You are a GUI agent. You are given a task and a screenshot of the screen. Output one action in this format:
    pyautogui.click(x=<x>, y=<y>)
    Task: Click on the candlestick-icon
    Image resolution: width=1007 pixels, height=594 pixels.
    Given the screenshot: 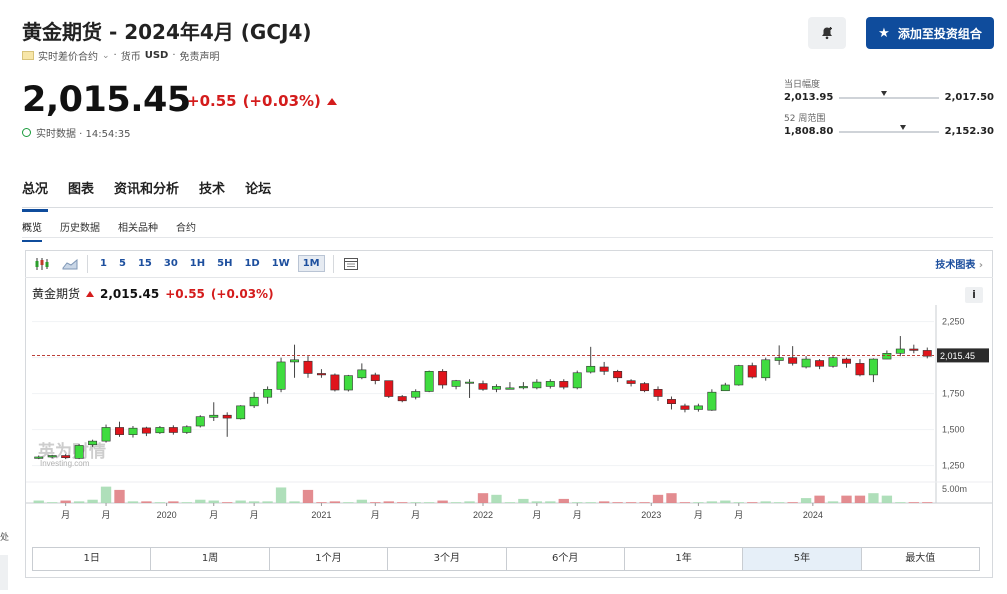 What is the action you would take?
    pyautogui.click(x=42, y=264)
    